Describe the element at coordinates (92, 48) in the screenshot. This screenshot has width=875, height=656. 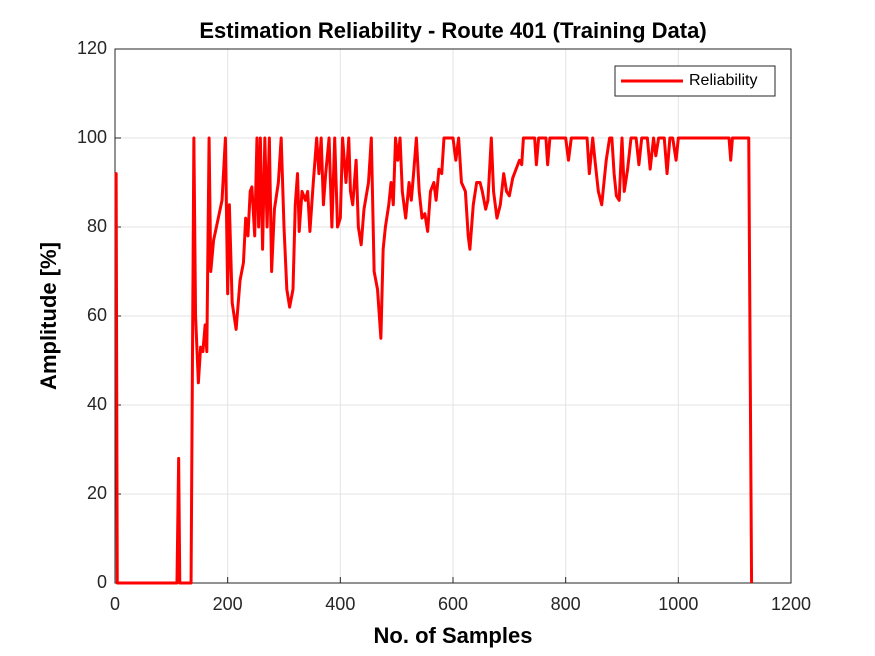
I see `y-tick-label: 120` at that location.